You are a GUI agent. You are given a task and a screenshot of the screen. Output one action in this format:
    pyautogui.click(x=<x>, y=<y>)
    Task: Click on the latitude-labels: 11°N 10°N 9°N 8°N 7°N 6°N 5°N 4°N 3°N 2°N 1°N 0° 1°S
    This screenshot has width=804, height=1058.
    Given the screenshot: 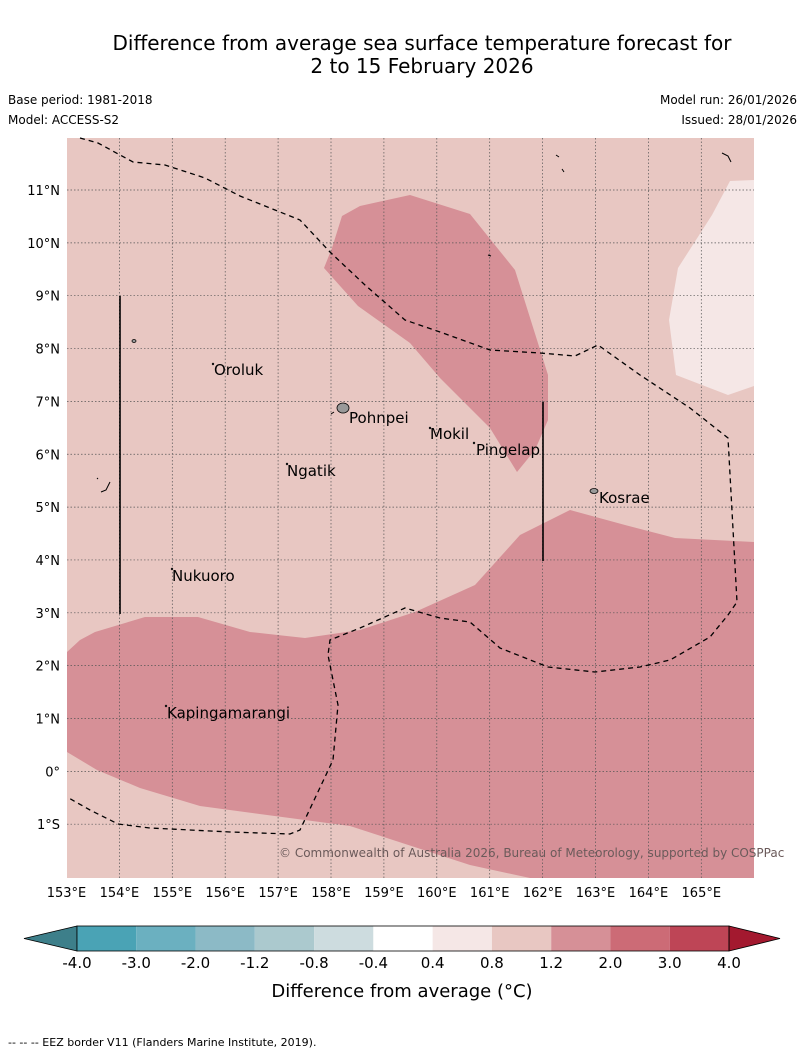 What is the action you would take?
    pyautogui.click(x=43, y=508)
    